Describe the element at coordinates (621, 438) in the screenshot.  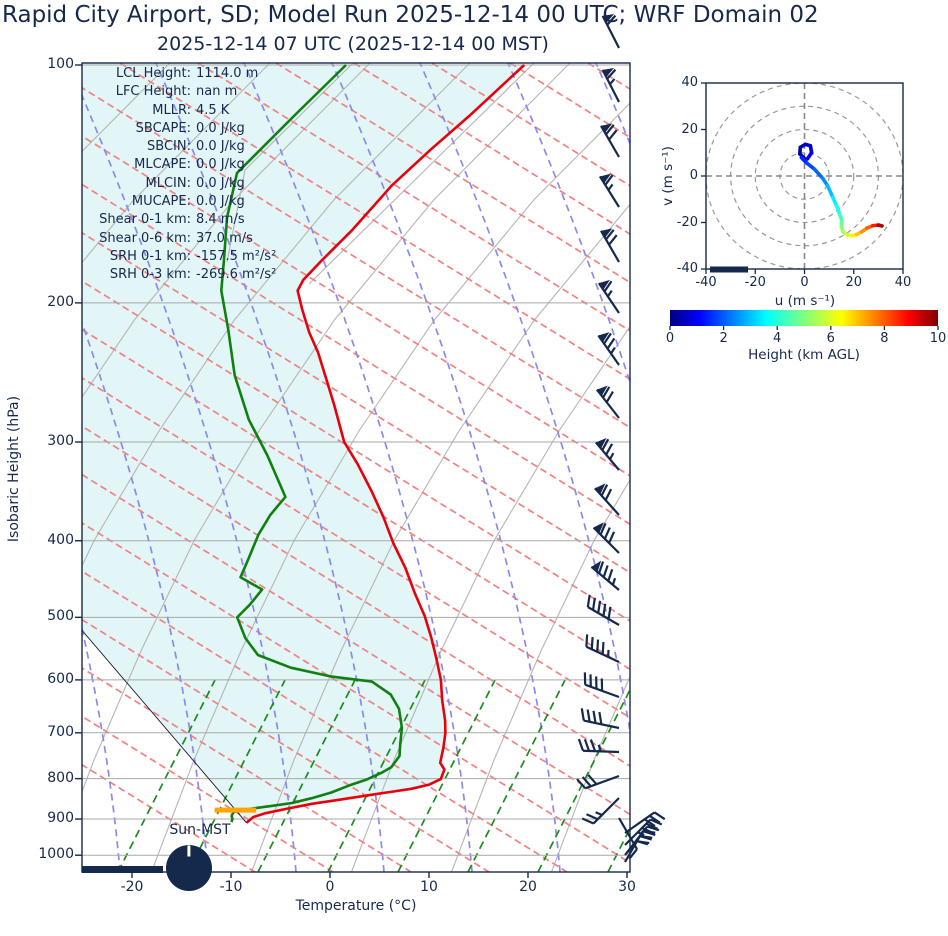
I see `wind-barbs` at that location.